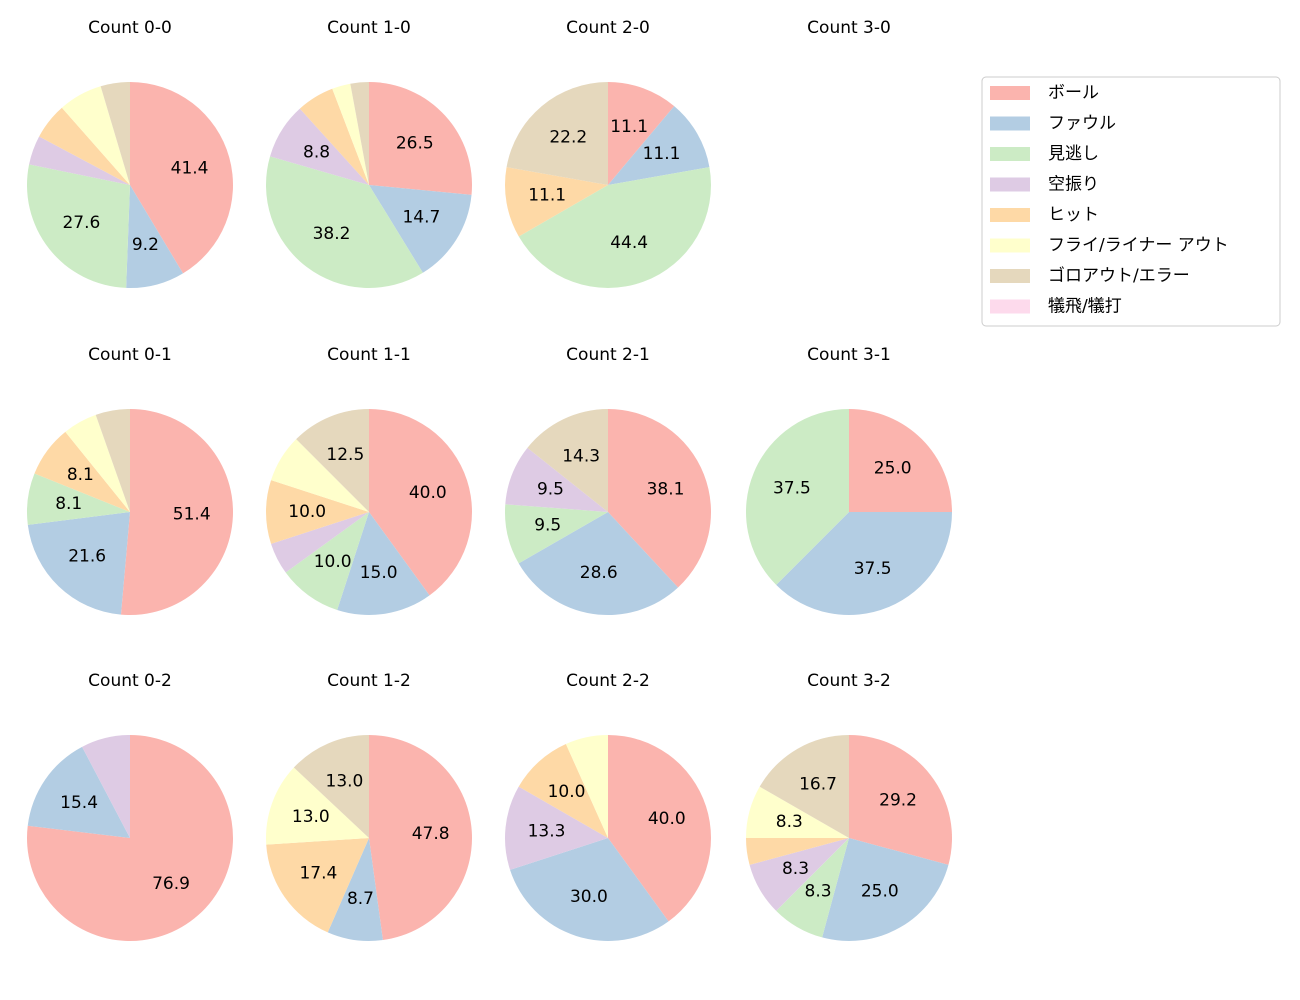  What do you see at coordinates (1082, 124) in the screenshot?
I see `legend-label: ファウル` at bounding box center [1082, 124].